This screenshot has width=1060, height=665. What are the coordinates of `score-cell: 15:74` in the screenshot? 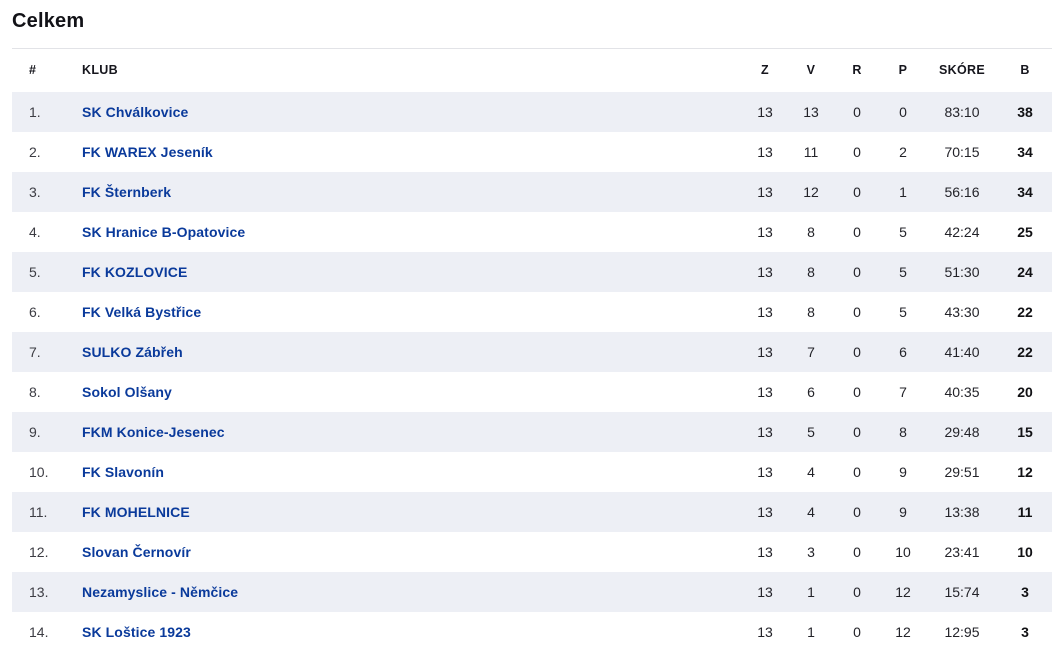 It's located at (962, 591).